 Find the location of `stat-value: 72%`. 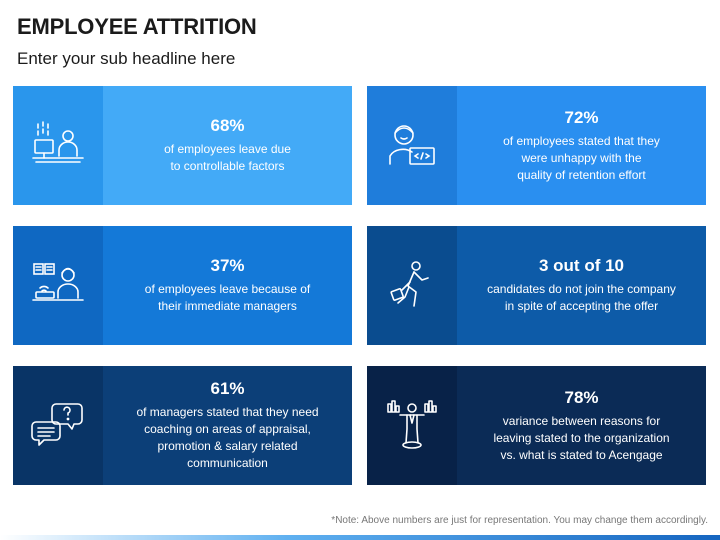

stat-value: 72% is located at coordinates (581, 117).